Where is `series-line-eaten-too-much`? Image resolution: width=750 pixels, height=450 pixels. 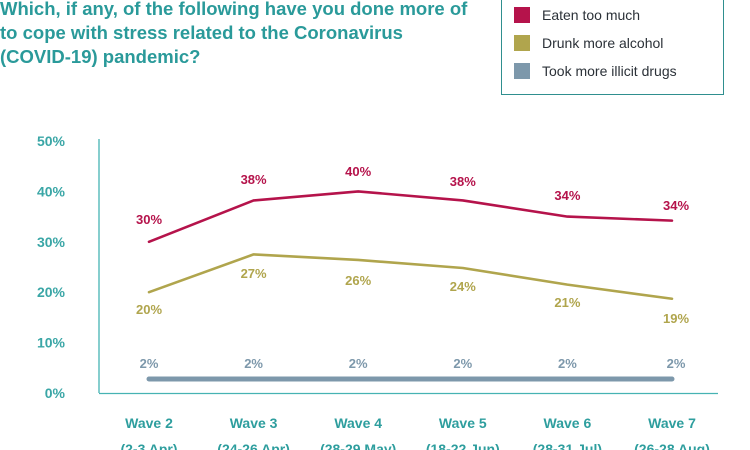
series-line-eaten-too-much is located at coordinates (410, 217).